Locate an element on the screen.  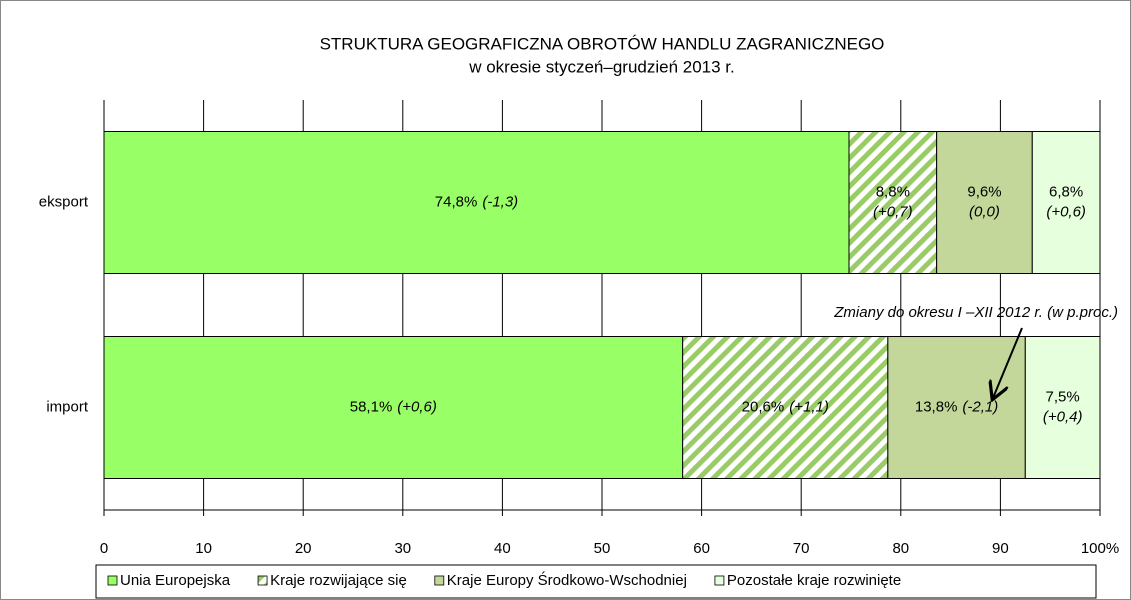
x-tick-label: 80 is located at coordinates (900, 548).